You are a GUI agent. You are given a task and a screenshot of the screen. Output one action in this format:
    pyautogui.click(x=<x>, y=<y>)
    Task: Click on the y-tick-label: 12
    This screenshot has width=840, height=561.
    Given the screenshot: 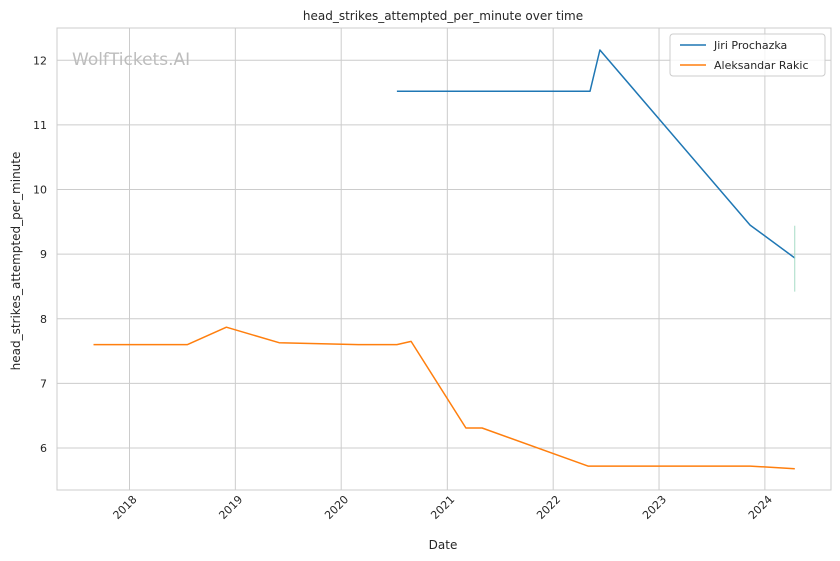 What is the action you would take?
    pyautogui.click(x=40, y=60)
    